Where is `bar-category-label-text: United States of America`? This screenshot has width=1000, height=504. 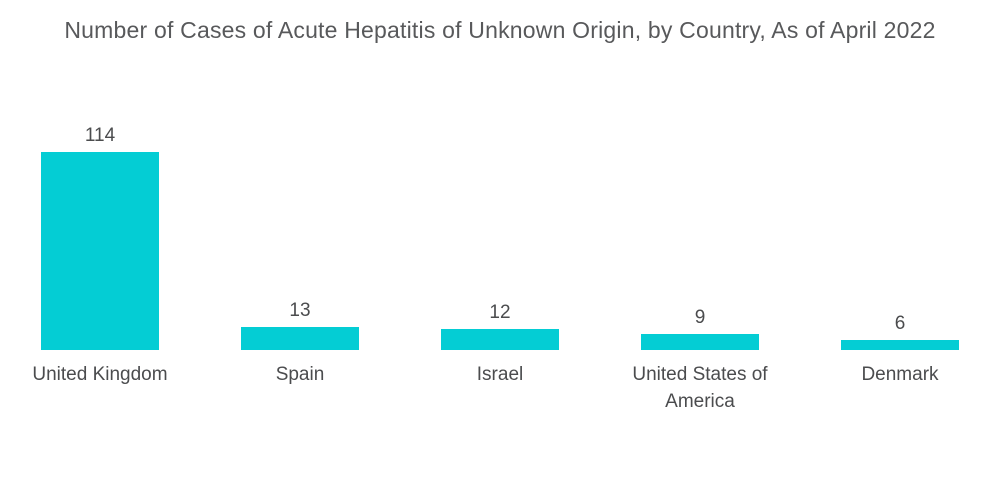 bar-category-label-text: United States of America is located at coordinates (700, 388).